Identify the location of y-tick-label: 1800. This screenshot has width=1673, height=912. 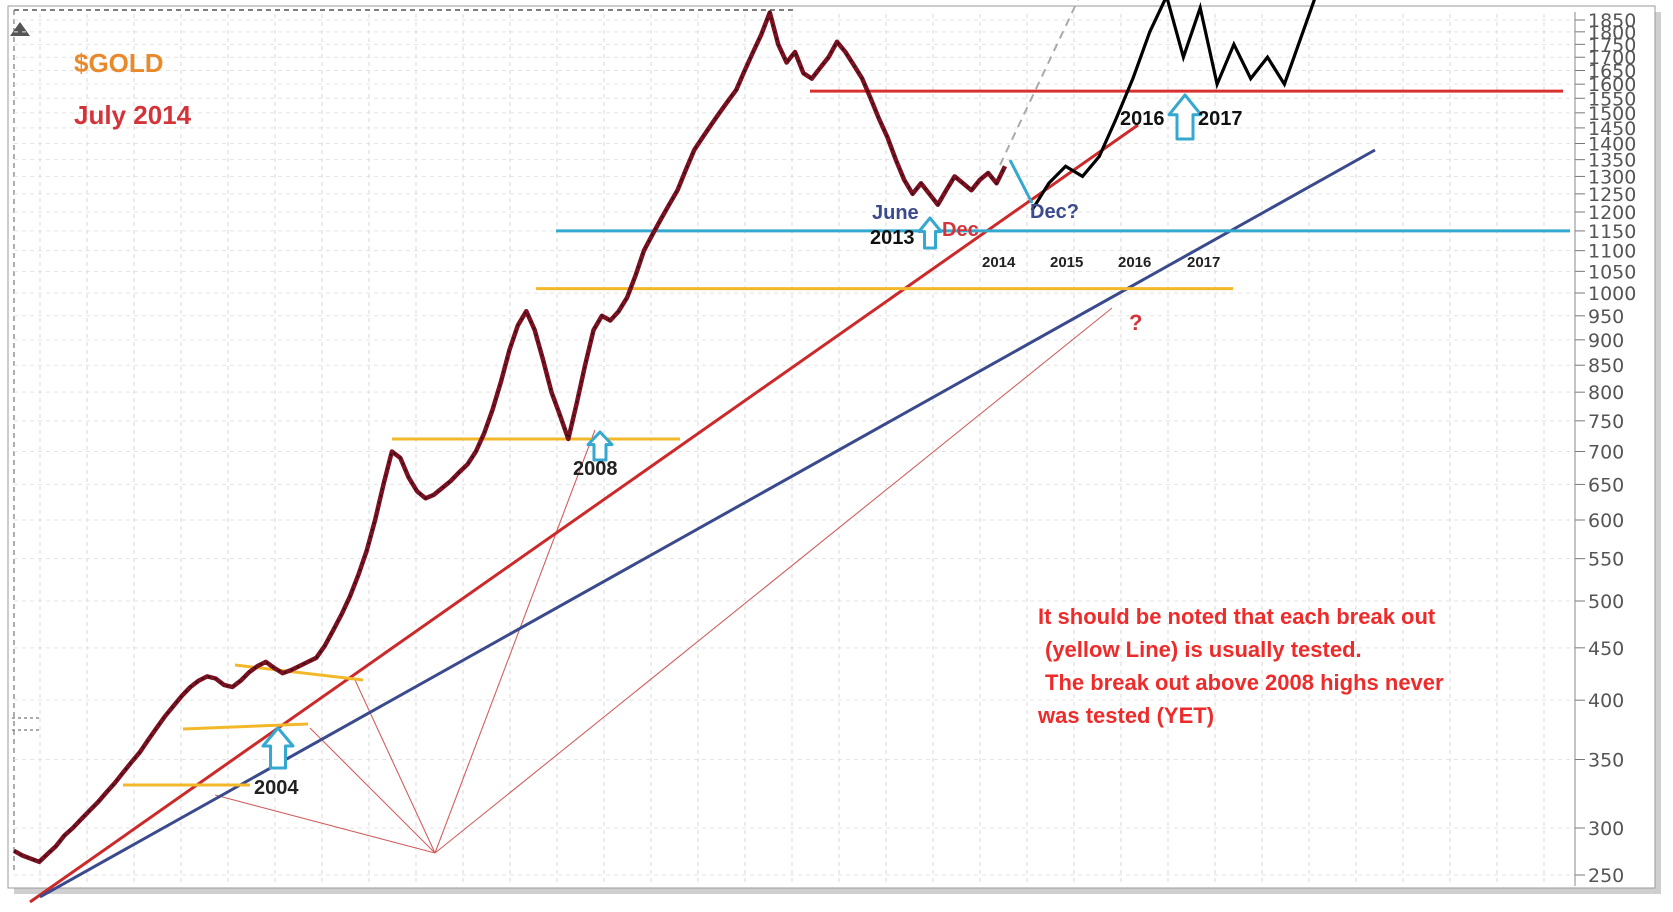
(1612, 33).